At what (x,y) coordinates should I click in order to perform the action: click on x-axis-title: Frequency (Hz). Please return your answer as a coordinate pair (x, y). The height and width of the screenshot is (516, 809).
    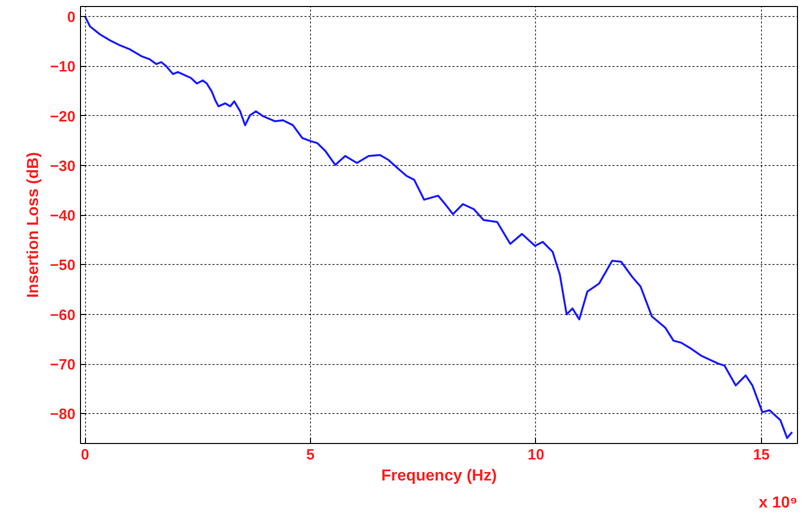
    Looking at the image, I should click on (439, 476).